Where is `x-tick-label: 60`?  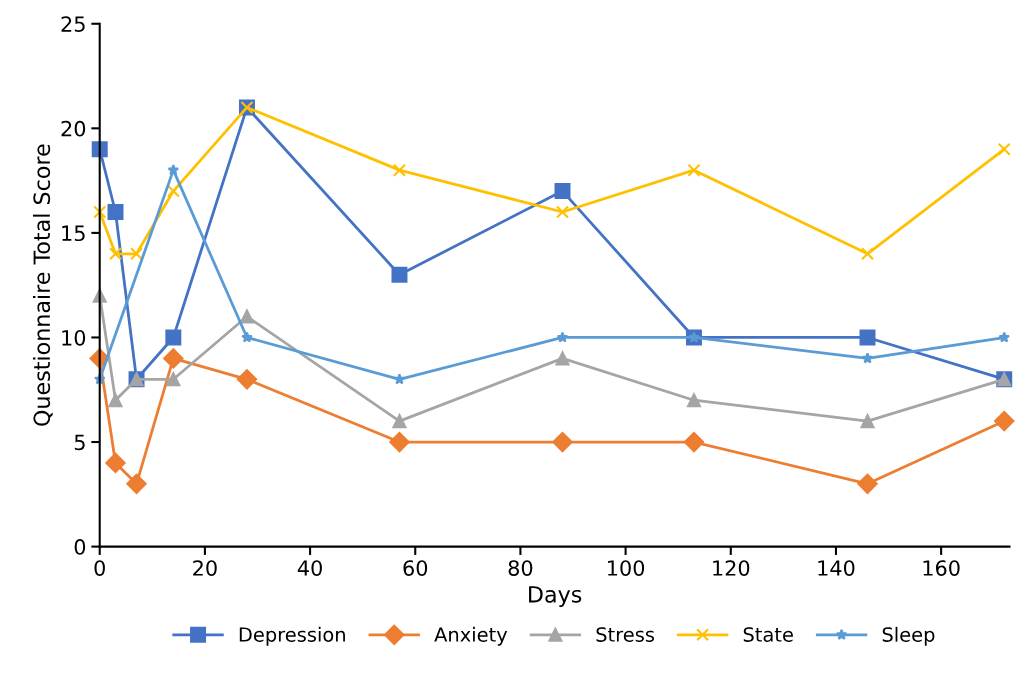 x-tick-label: 60 is located at coordinates (415, 568).